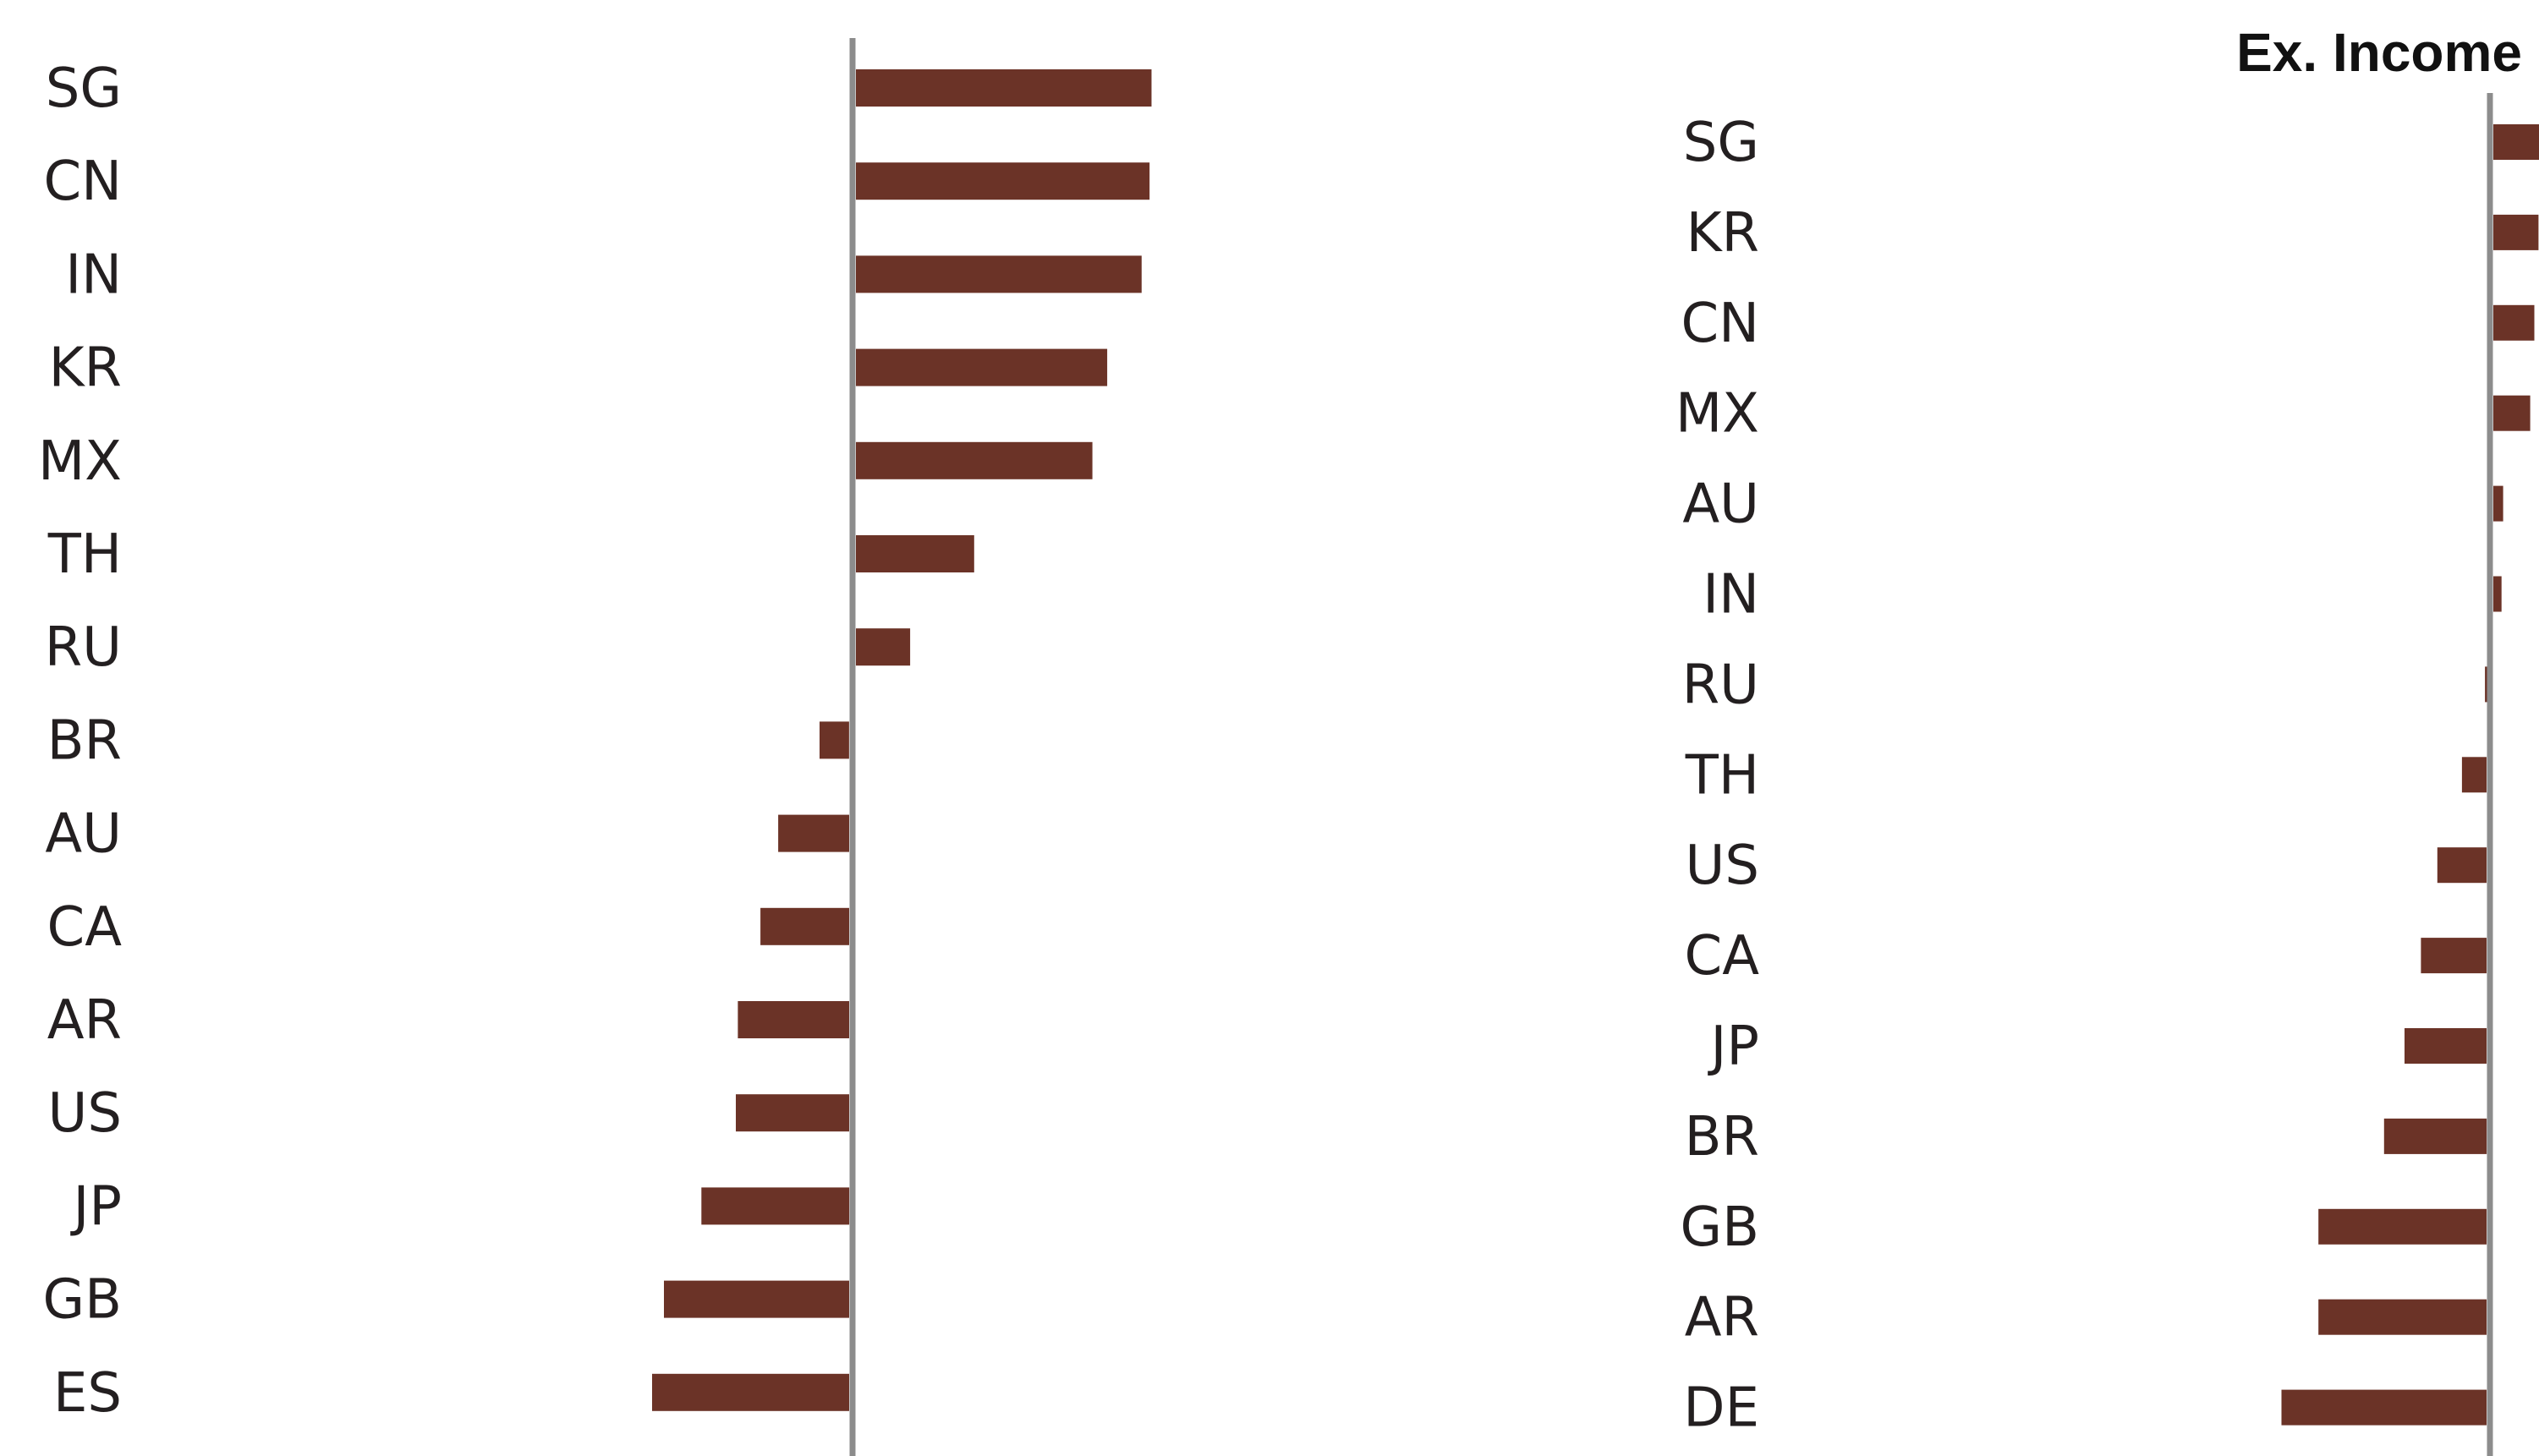 The image size is (2539, 1456). I want to click on tick-label-es: ES, so click(87, 1393).